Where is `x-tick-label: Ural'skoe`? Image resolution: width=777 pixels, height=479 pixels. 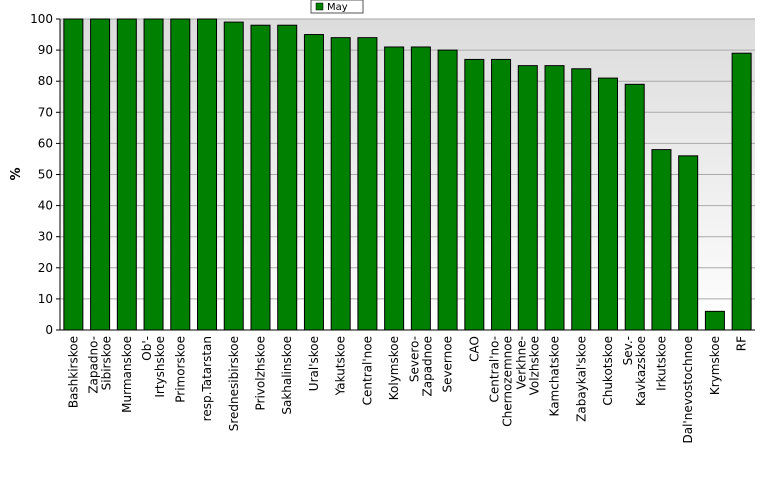 x-tick-label: Ural'skoe is located at coordinates (314, 363).